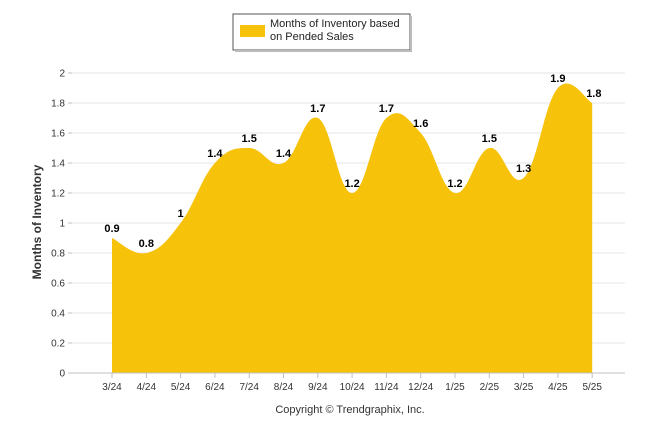 The image size is (646, 439). Describe the element at coordinates (284, 387) in the screenshot. I see `x-tick-label: 8/24` at that location.